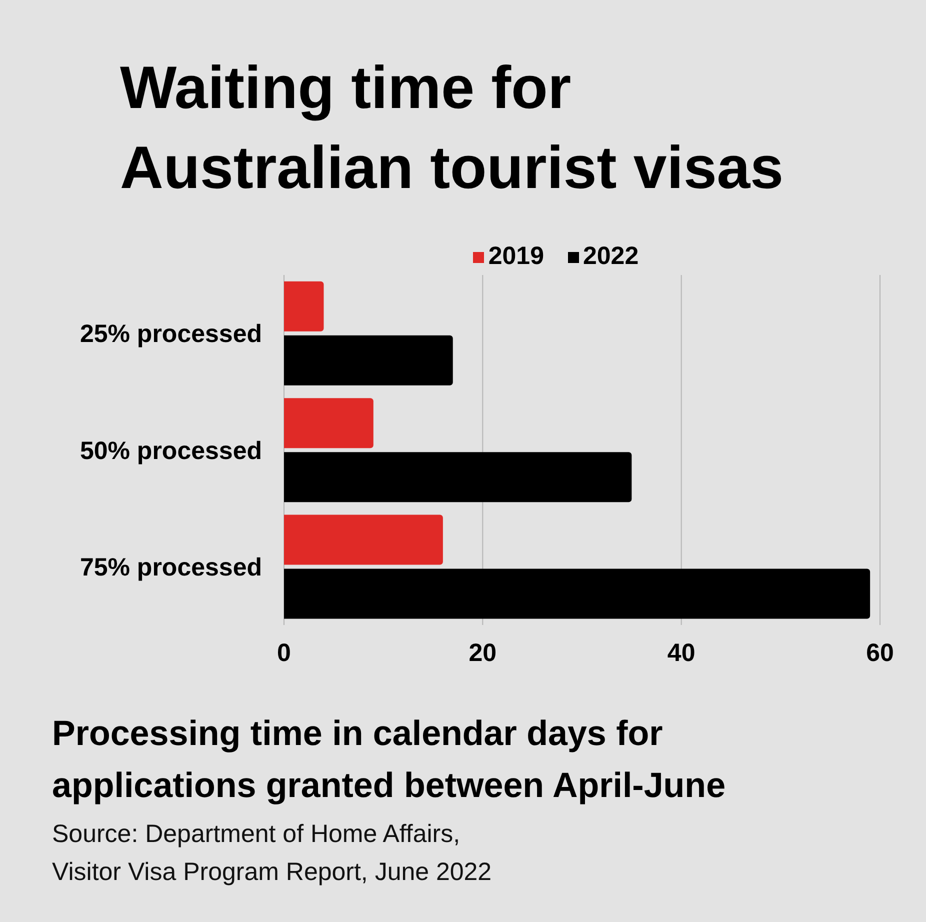 This screenshot has height=922, width=926. What do you see at coordinates (452, 127) in the screenshot?
I see `chart-title: Waiting time for Australian tourist visas` at bounding box center [452, 127].